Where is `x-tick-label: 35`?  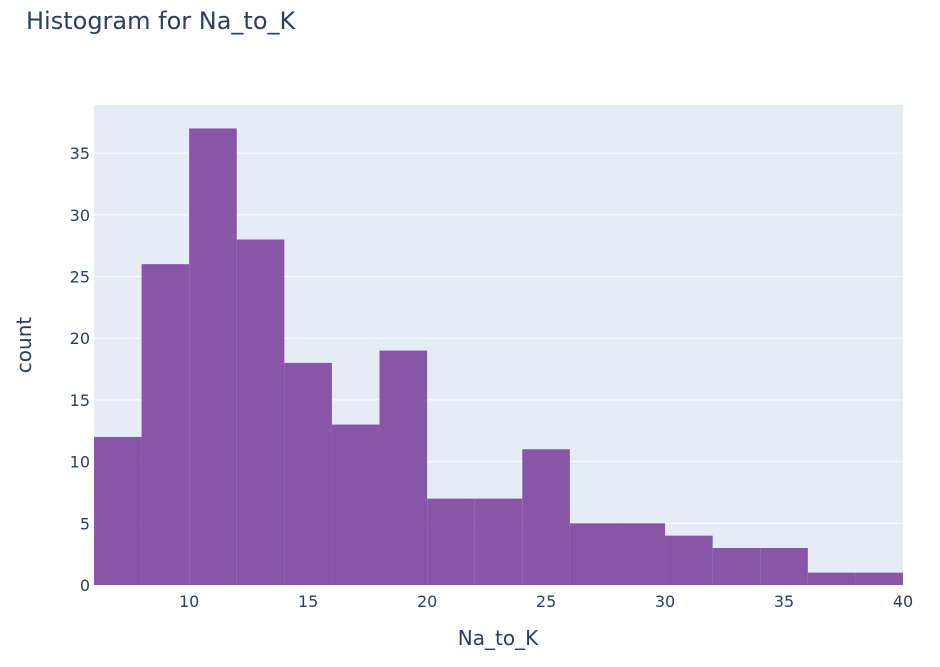
x-tick-label: 35 is located at coordinates (784, 601).